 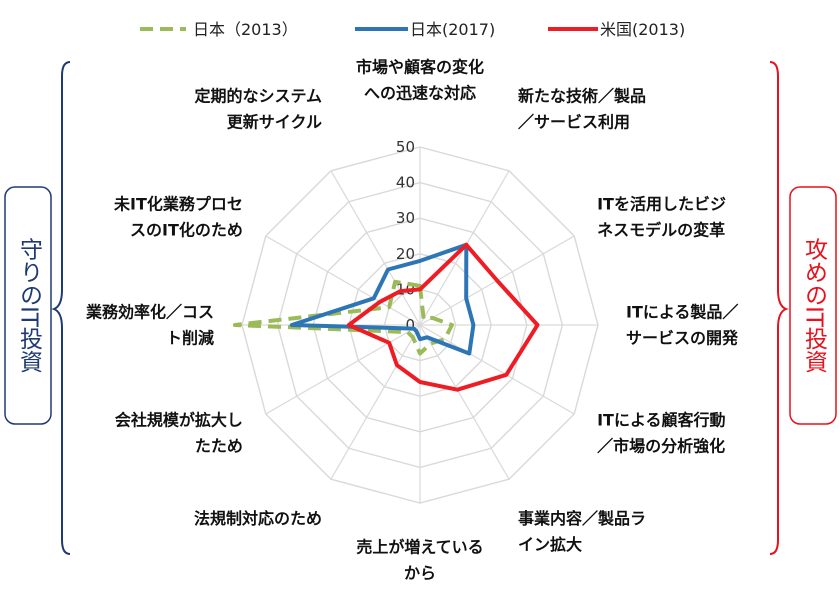 I want to click on category-label: ITによる製品／ サービスの開発, so click(x=682, y=325).